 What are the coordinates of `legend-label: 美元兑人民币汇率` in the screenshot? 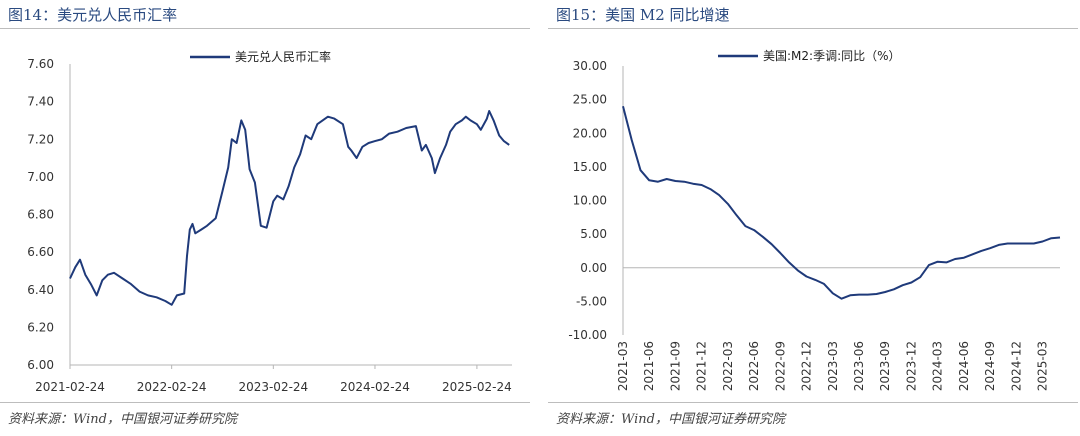 It's located at (283, 56).